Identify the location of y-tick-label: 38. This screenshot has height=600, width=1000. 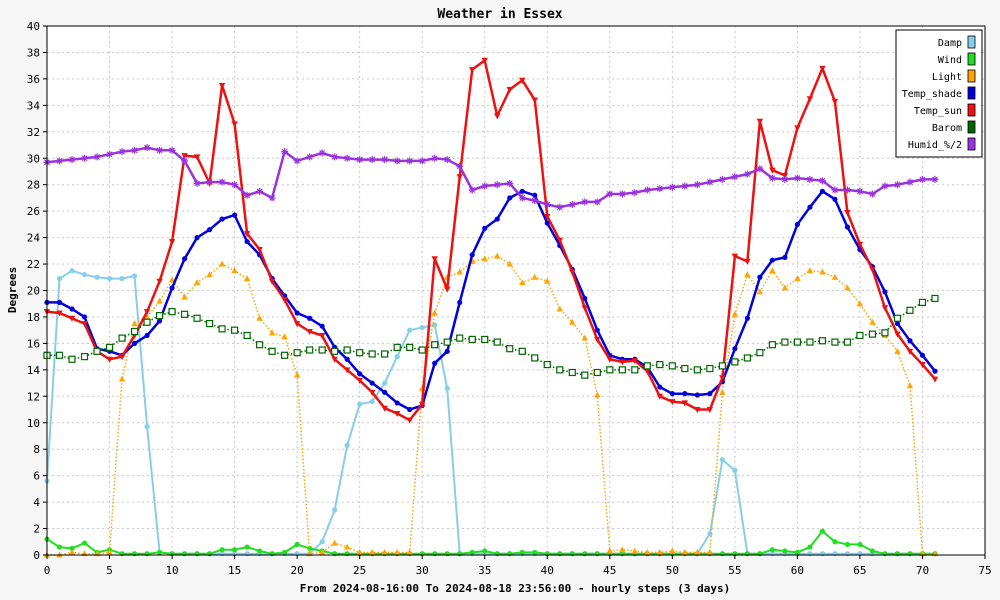
(33, 52).